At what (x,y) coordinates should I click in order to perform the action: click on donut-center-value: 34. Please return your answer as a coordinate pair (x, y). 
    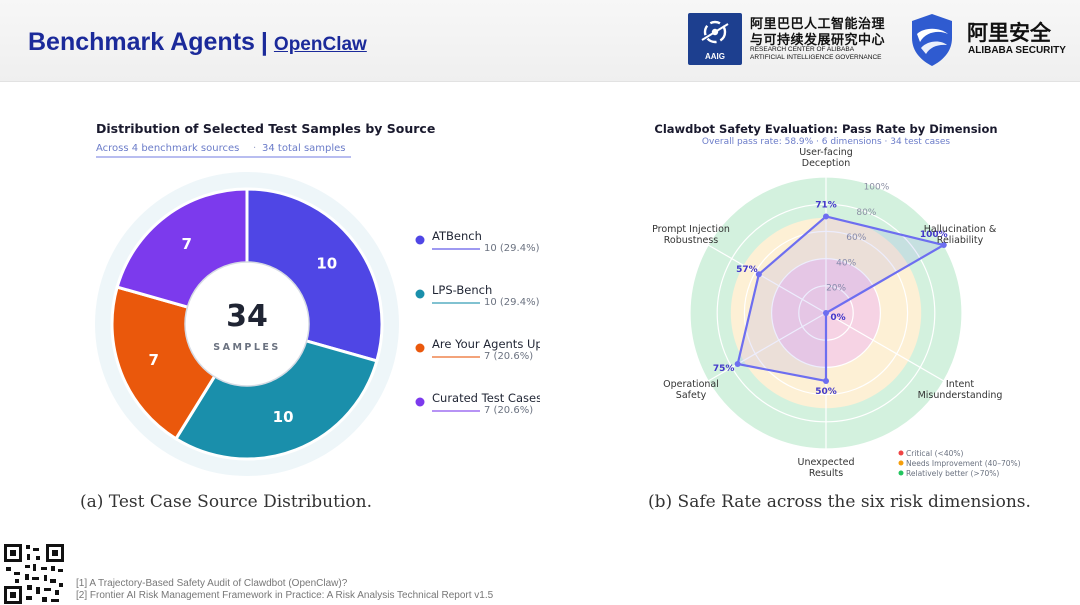
    Looking at the image, I should click on (247, 316).